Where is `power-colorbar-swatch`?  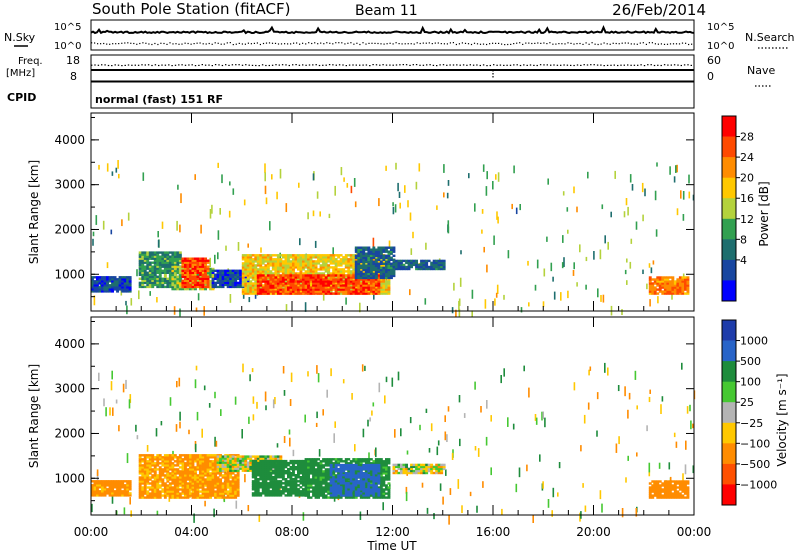 power-colorbar-swatch is located at coordinates (729, 291).